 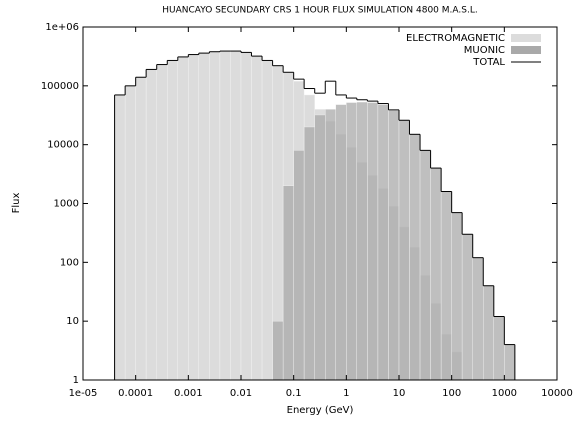 I want to click on y-tick-label: 10000, so click(x=63, y=145).